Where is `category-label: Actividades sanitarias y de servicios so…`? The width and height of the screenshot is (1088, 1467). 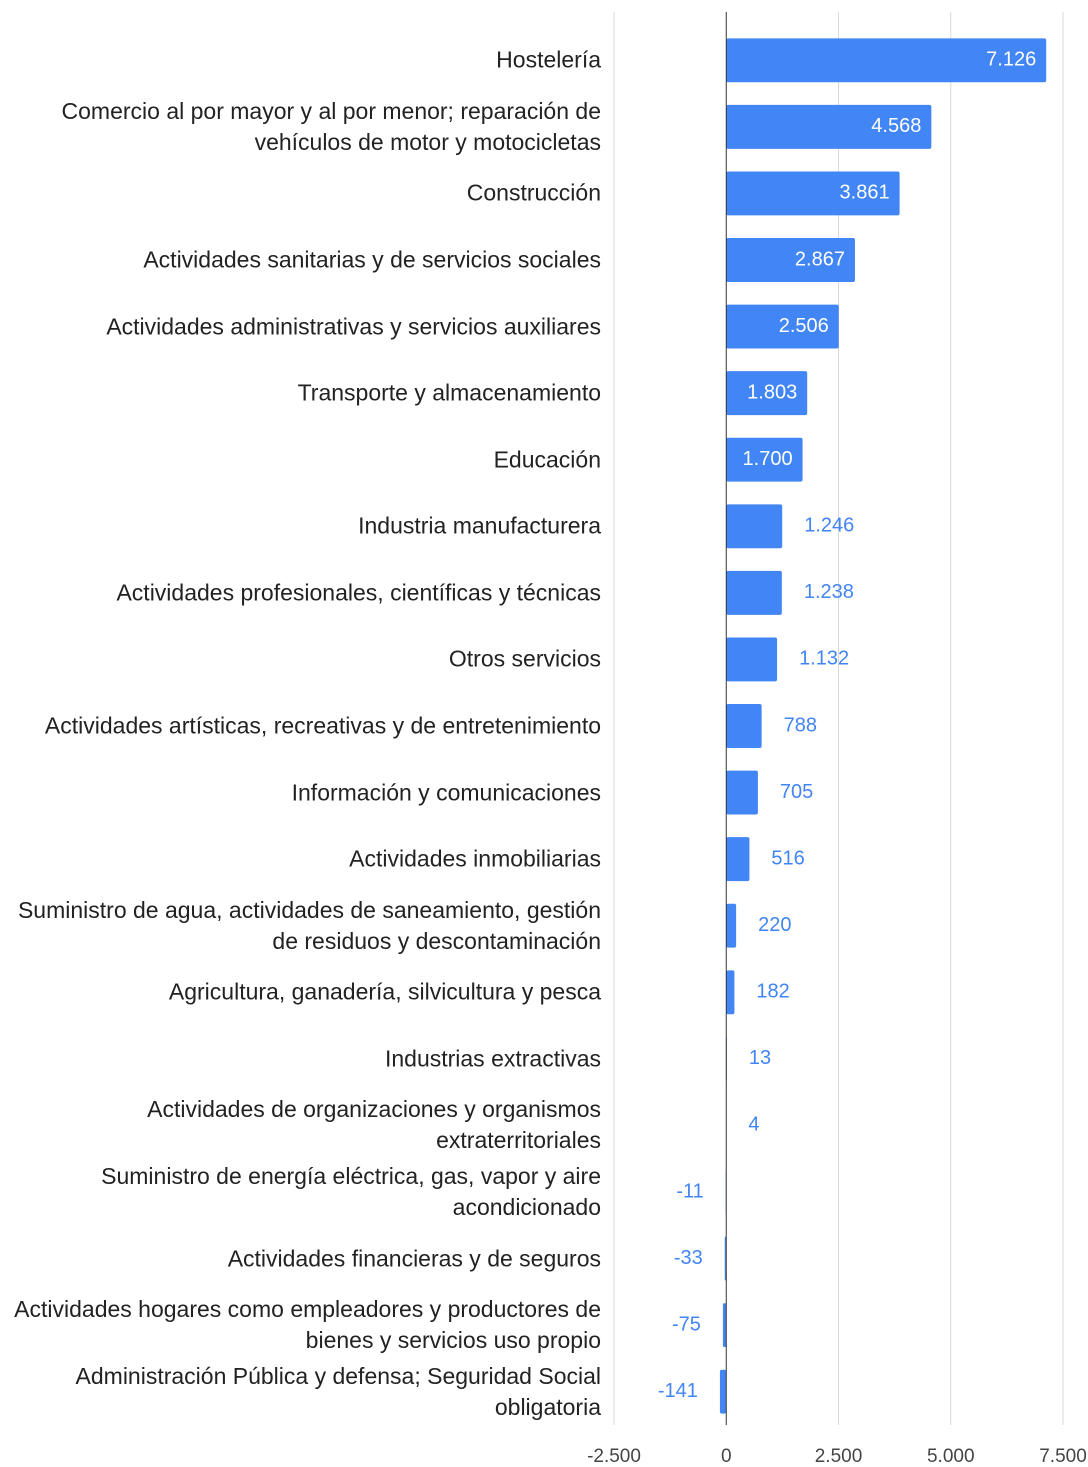 category-label: Actividades sanitarias y de servicios so… is located at coordinates (372, 259).